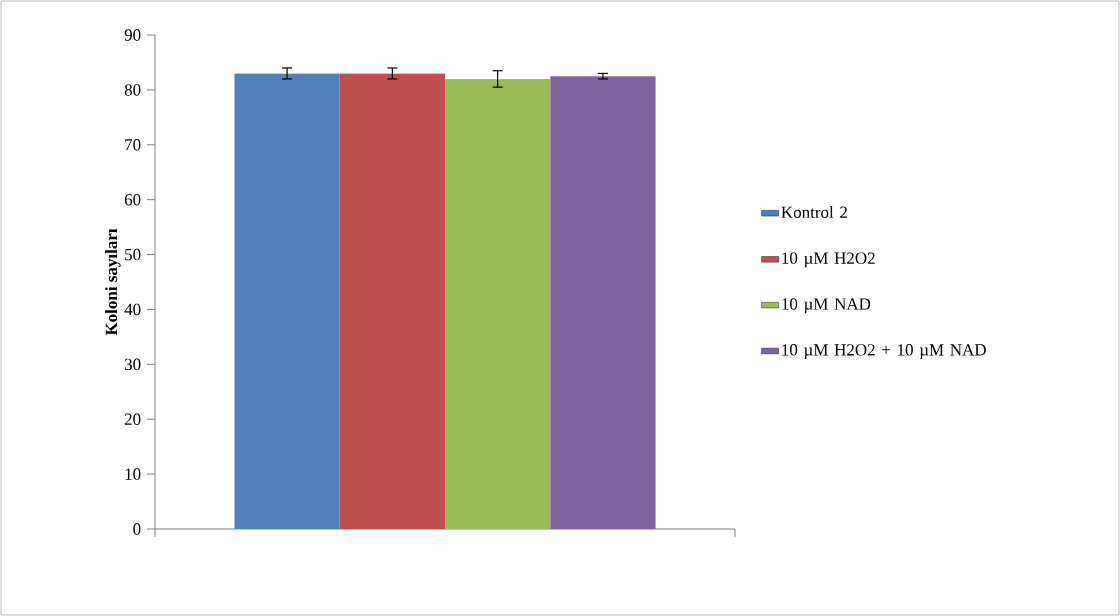 The width and height of the screenshot is (1120, 616). What do you see at coordinates (132, 419) in the screenshot?
I see `y-tick-label: 20` at bounding box center [132, 419].